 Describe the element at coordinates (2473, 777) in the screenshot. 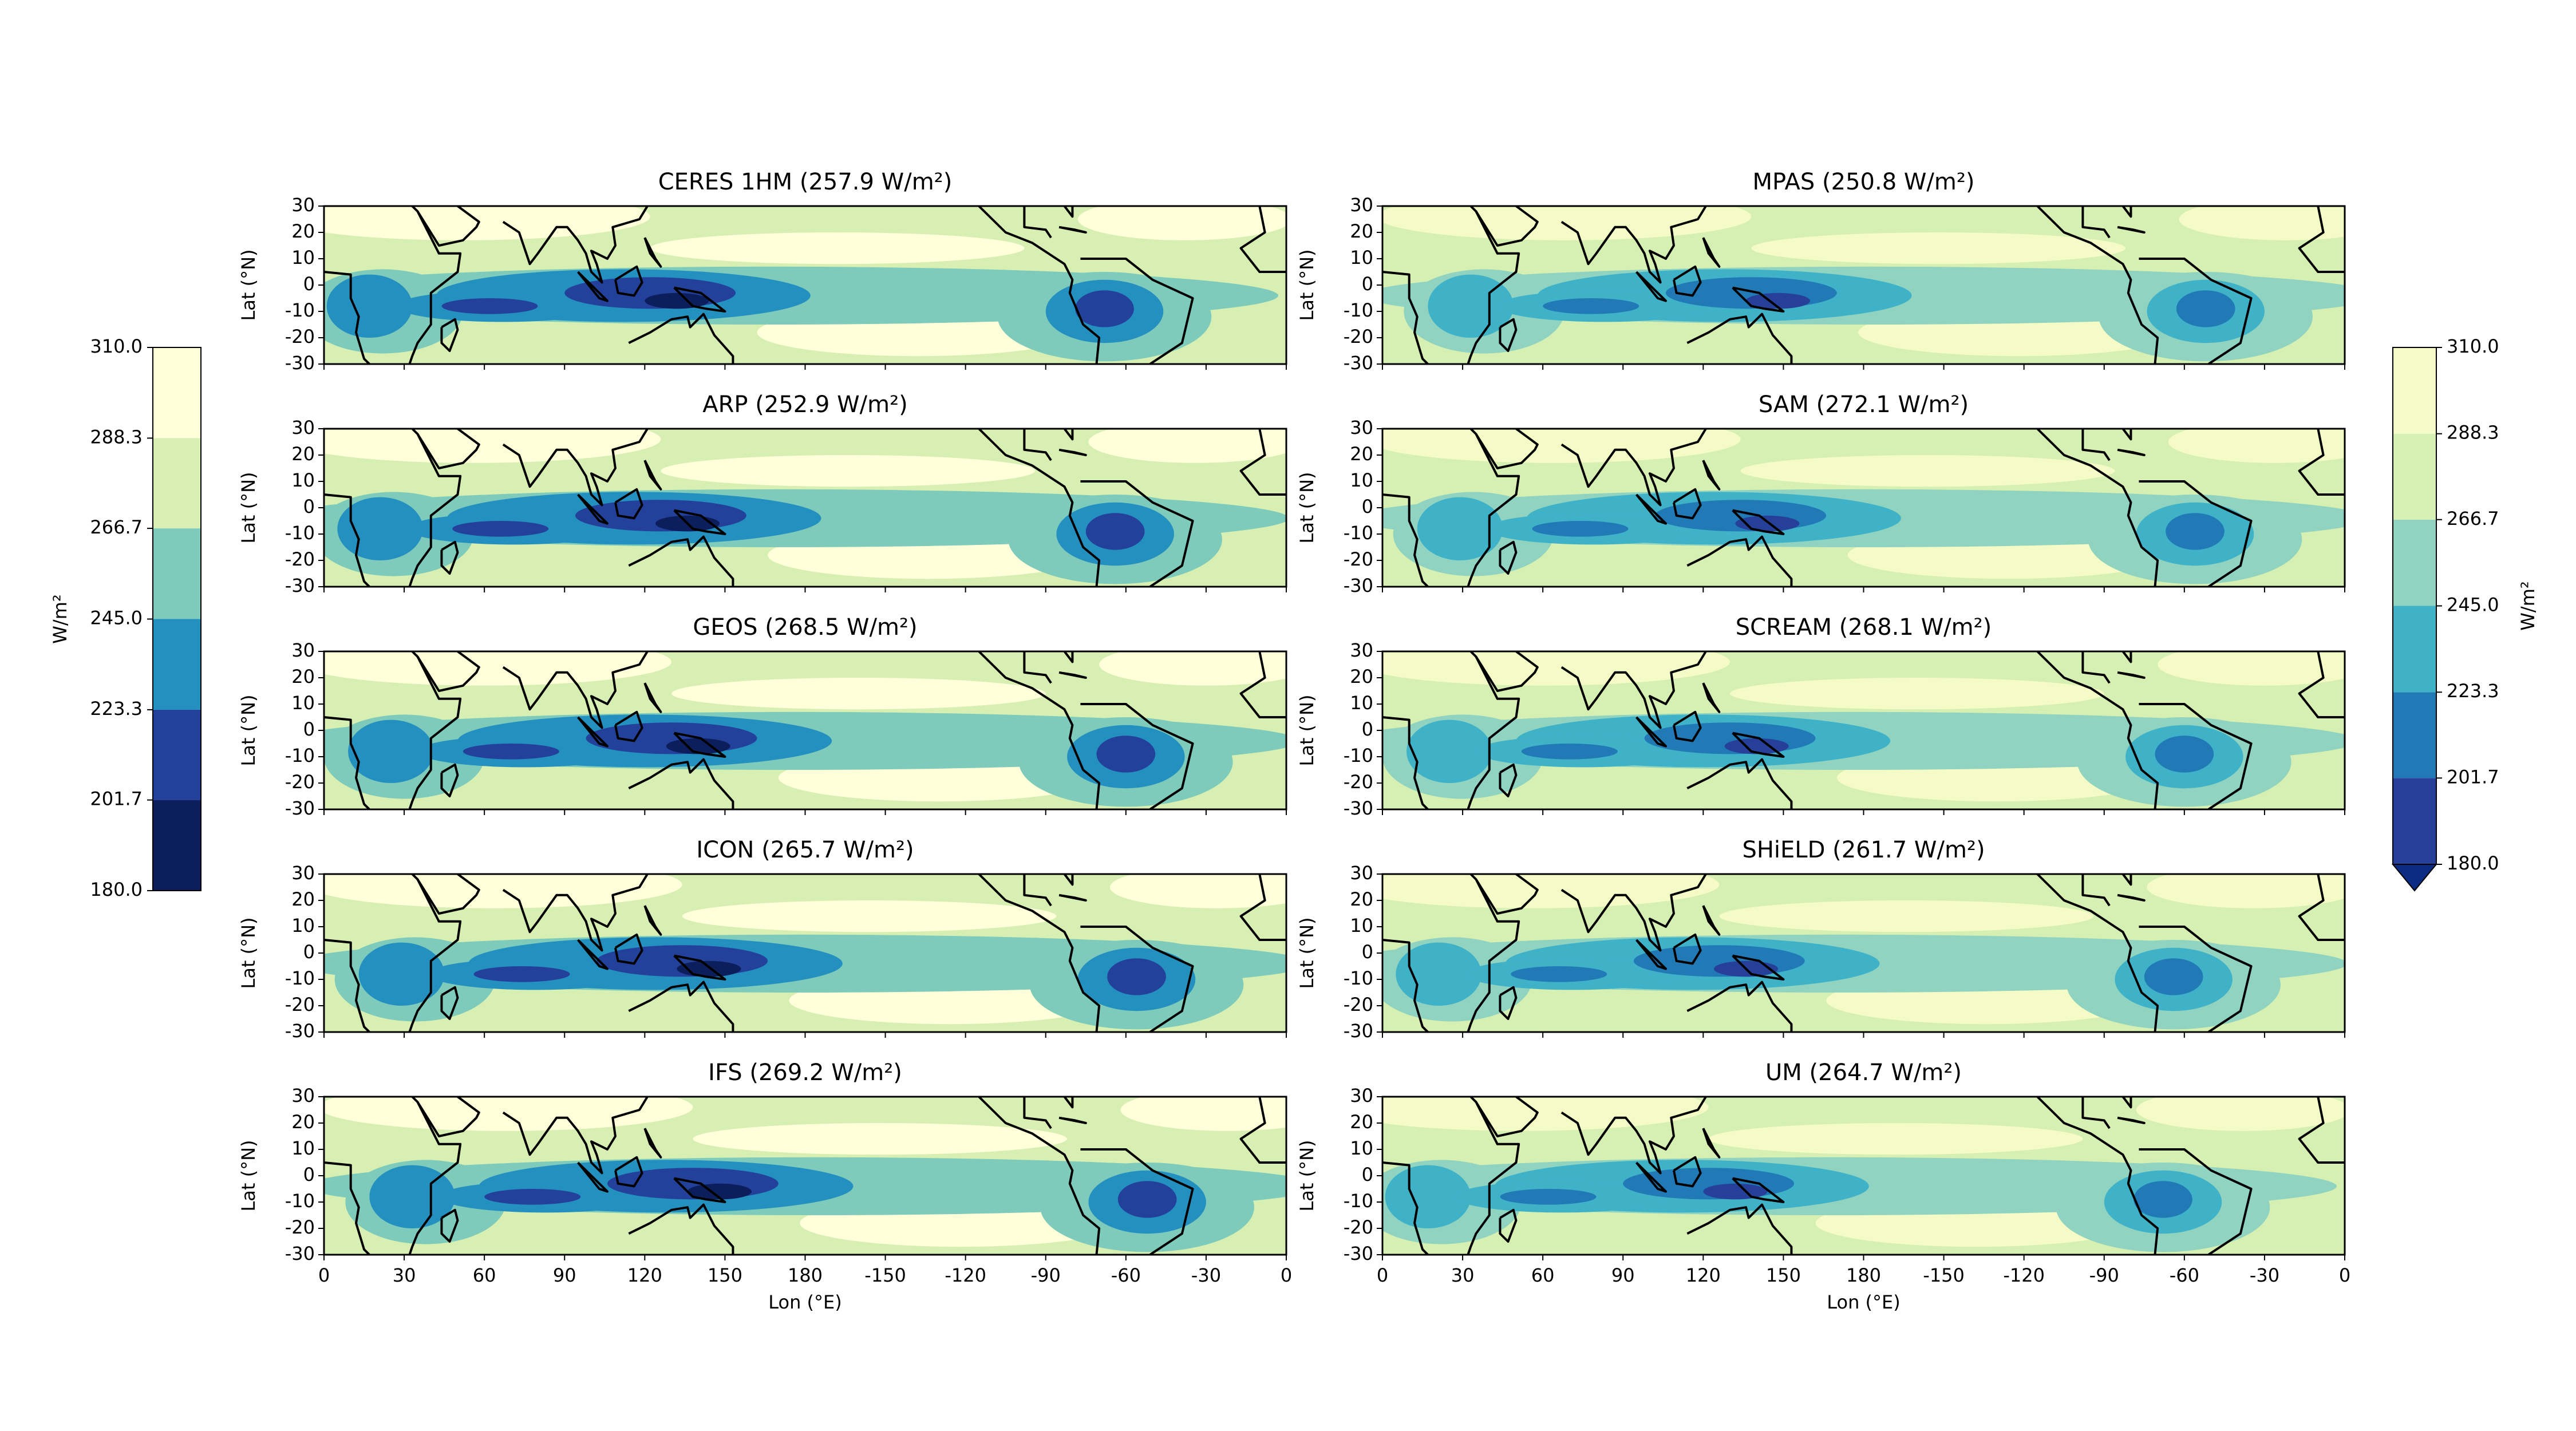

I see `colorbar-tick-label: 201.7` at that location.